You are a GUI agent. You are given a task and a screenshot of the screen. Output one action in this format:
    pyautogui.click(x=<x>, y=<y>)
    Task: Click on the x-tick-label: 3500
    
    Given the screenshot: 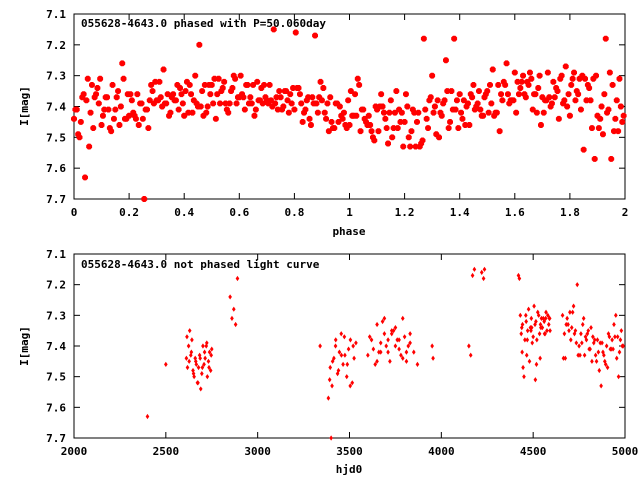 What is the action you would take?
    pyautogui.click(x=349, y=451)
    